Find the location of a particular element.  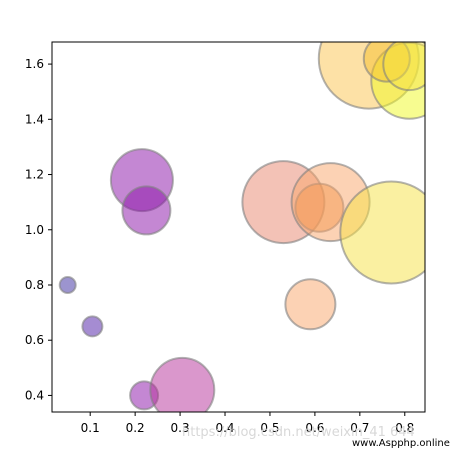

x-tick-label: 0.3 is located at coordinates (180, 428).